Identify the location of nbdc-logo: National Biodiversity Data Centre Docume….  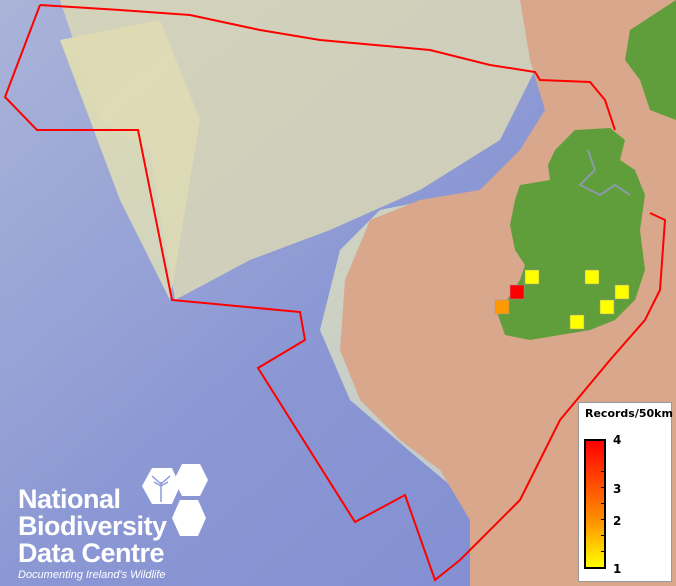
(92, 533).